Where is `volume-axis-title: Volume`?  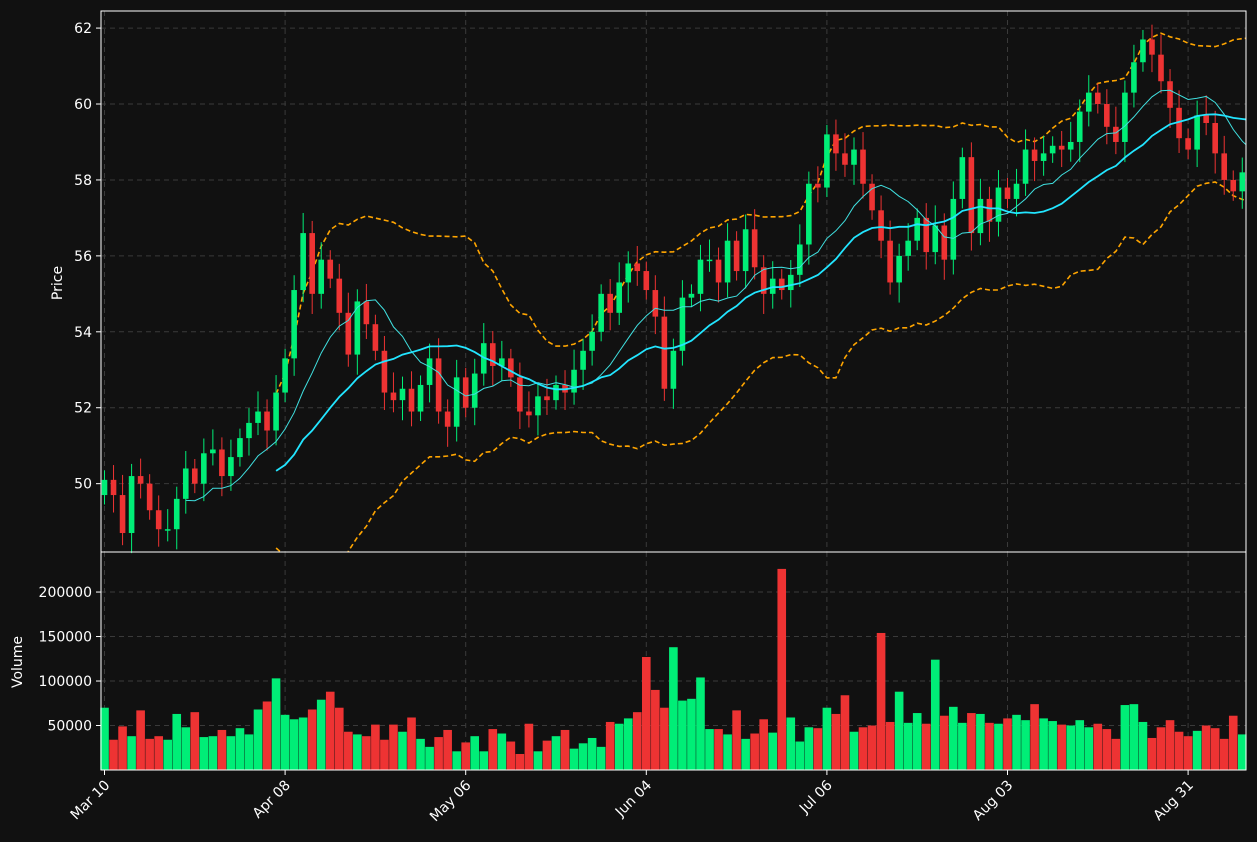
volume-axis-title: Volume is located at coordinates (18, 662).